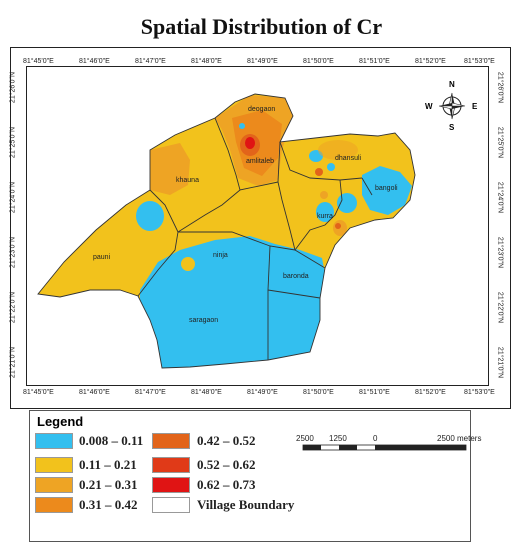 This screenshot has height=550, width=523. What do you see at coordinates (204, 320) in the screenshot?
I see `village-label: saragaon` at bounding box center [204, 320].